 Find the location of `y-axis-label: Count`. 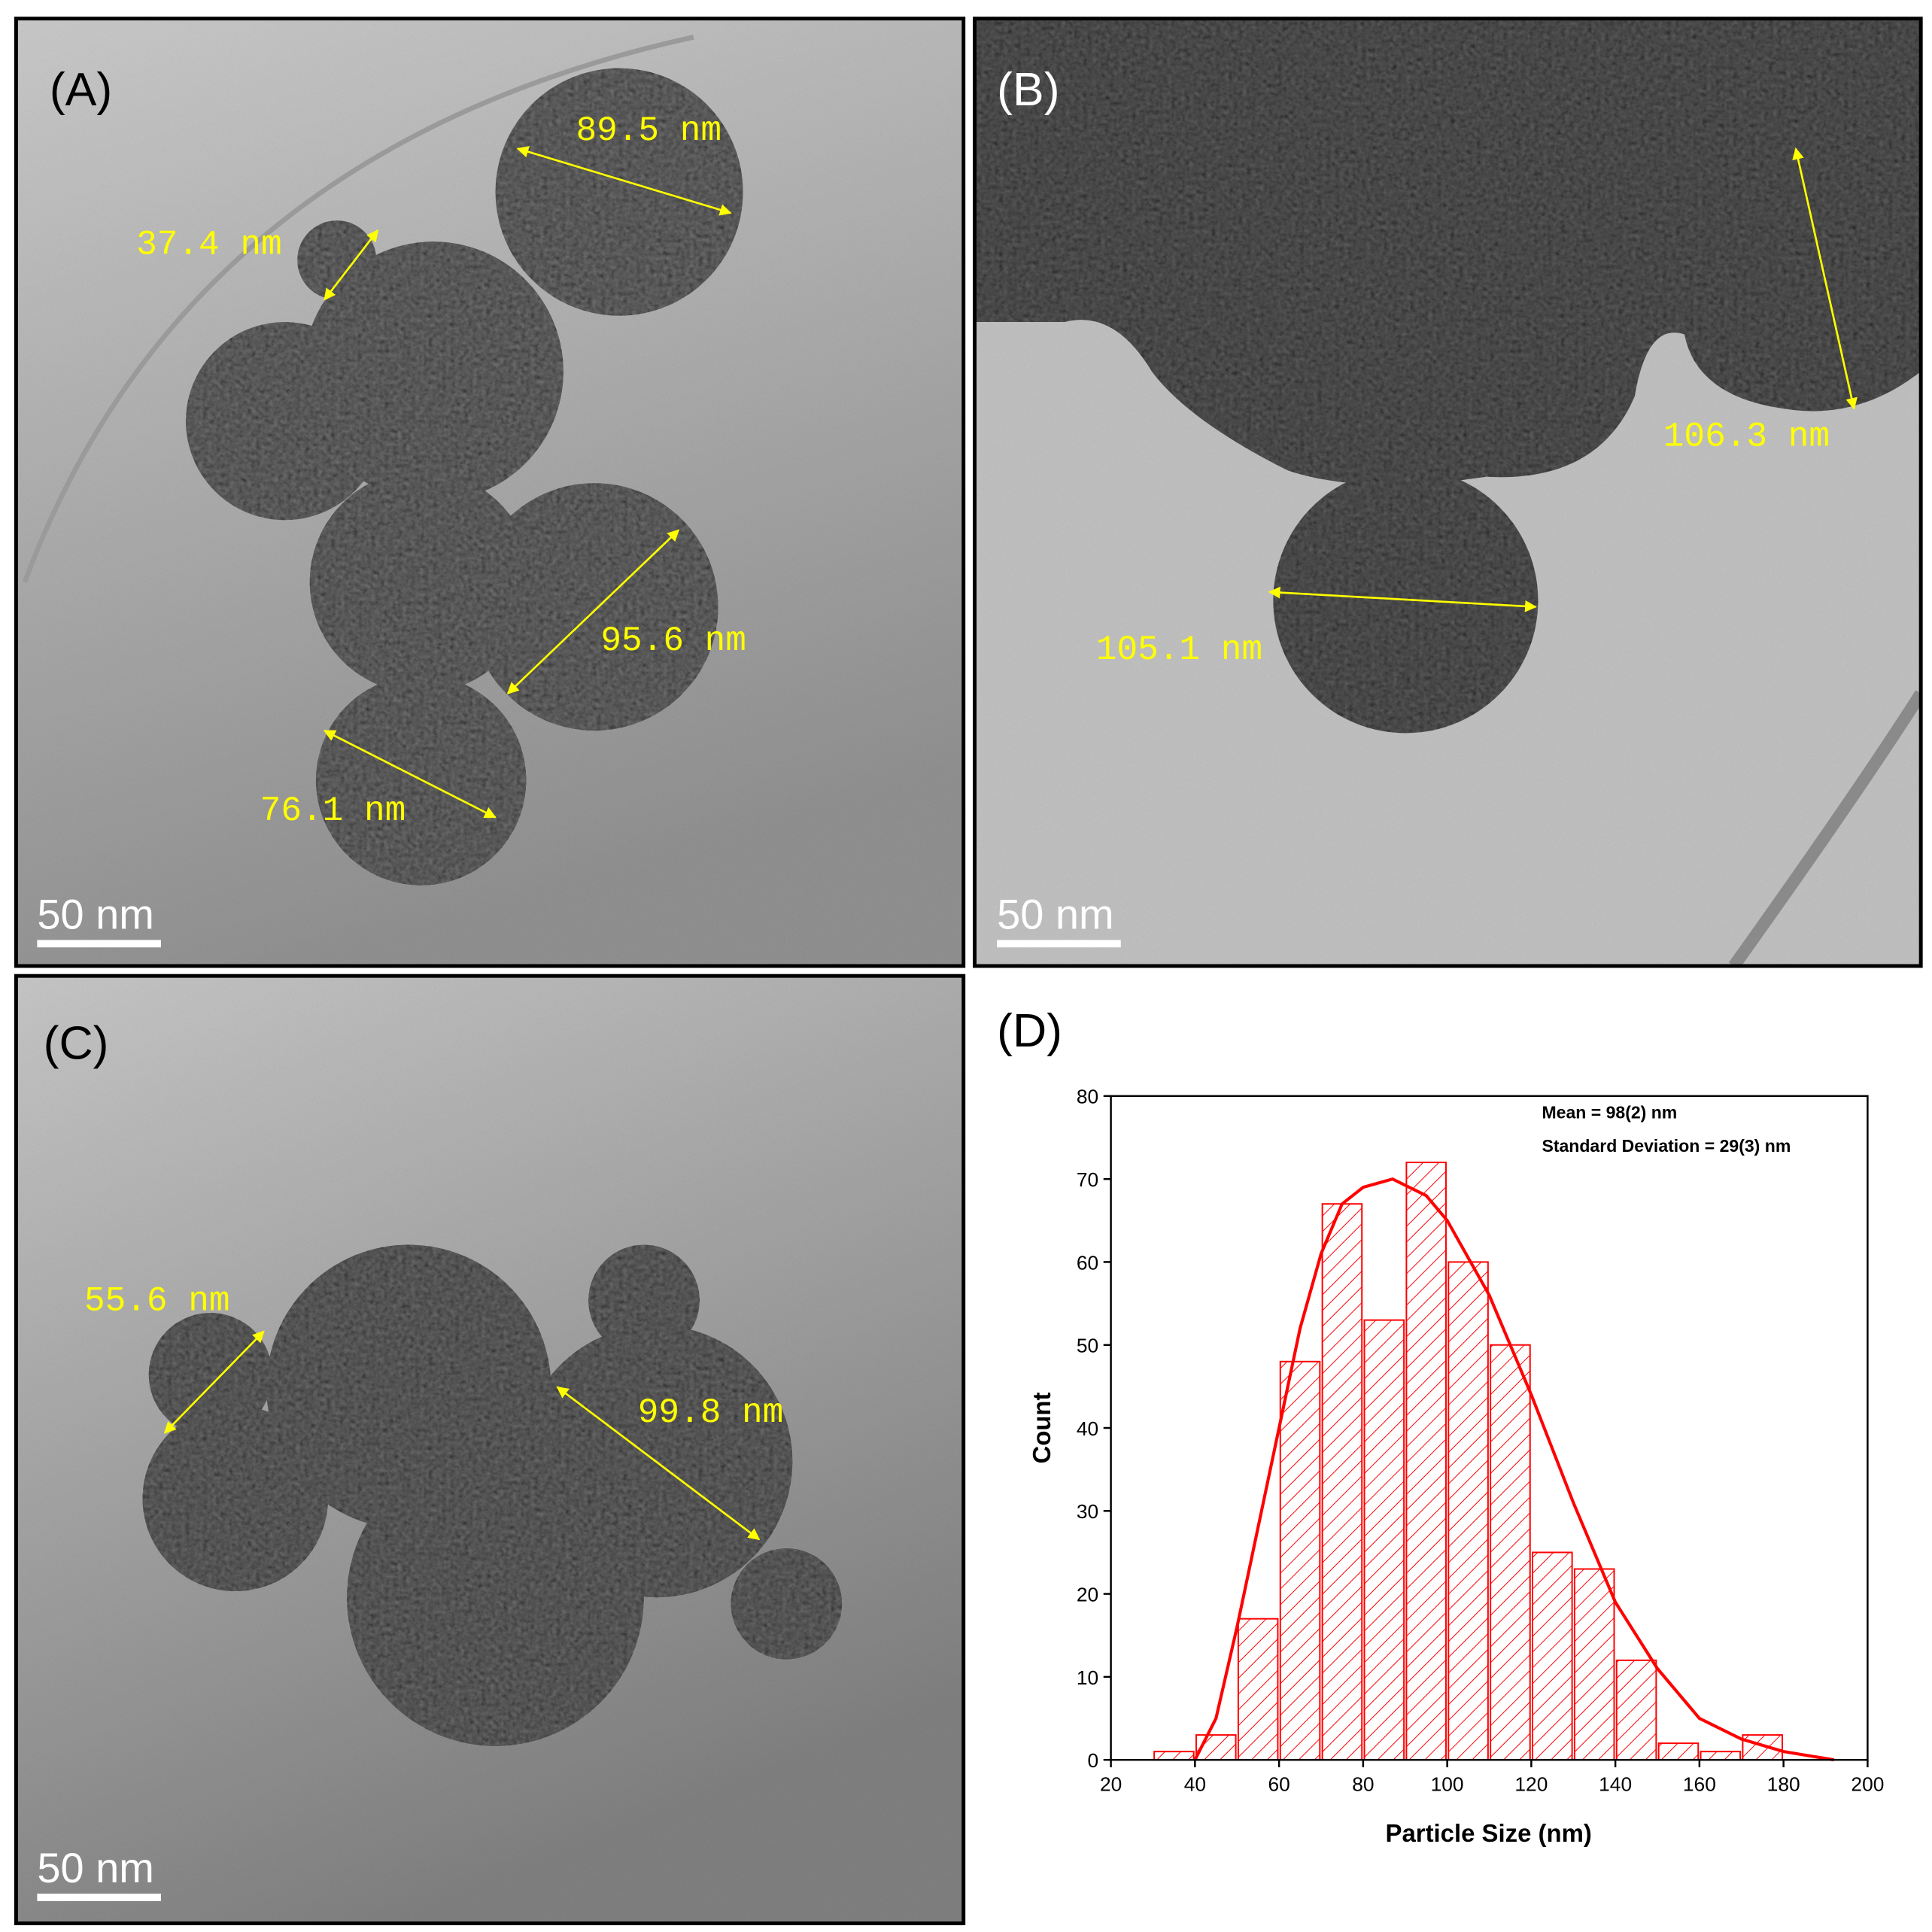

y-axis-label: Count is located at coordinates (1042, 1428).